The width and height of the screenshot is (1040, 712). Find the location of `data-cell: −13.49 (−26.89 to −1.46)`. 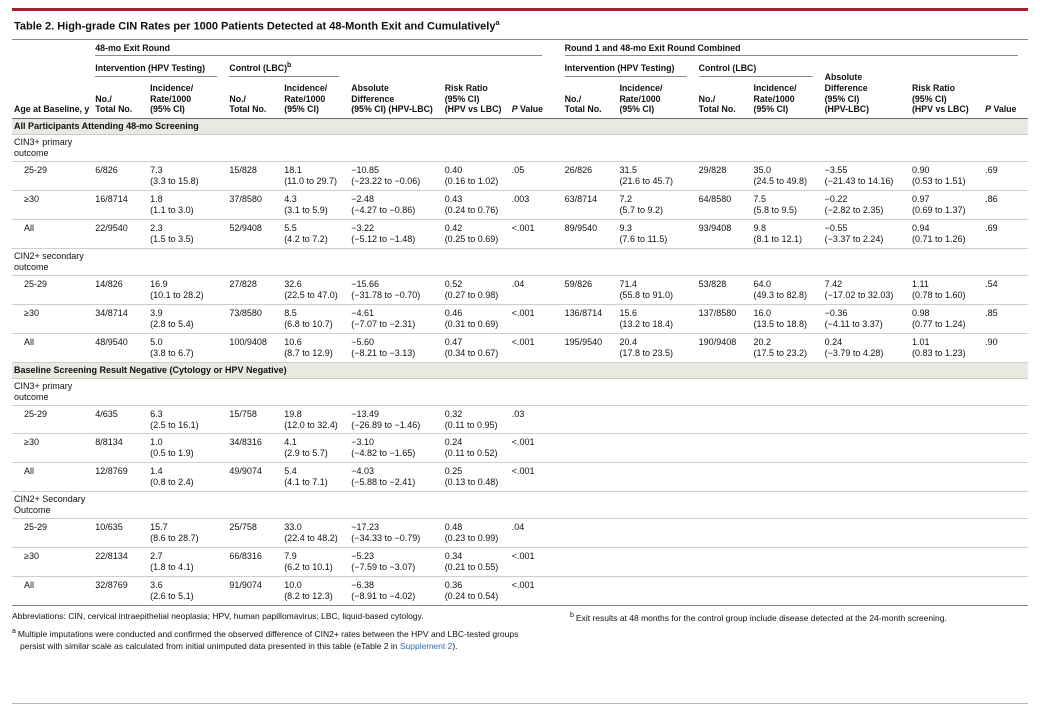

data-cell: −13.49 (−26.89 to −1.46) is located at coordinates (396, 420).